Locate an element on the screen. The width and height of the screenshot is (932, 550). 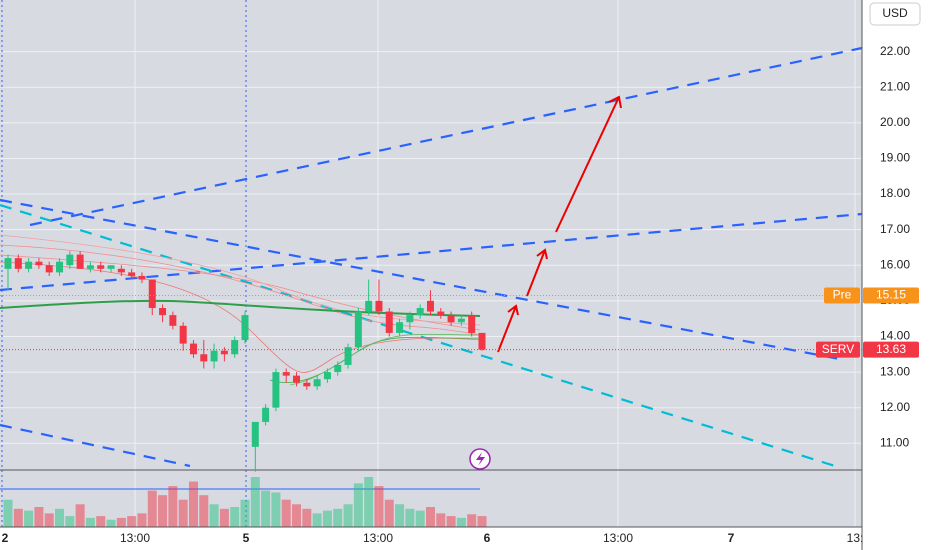
y-tick-label: 13.00 is located at coordinates (895, 371).